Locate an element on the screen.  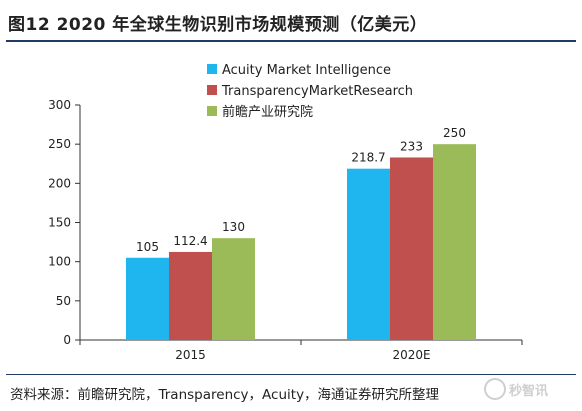
y-axis: 0 50 100 150 200 250 300 is located at coordinates (64, 222).